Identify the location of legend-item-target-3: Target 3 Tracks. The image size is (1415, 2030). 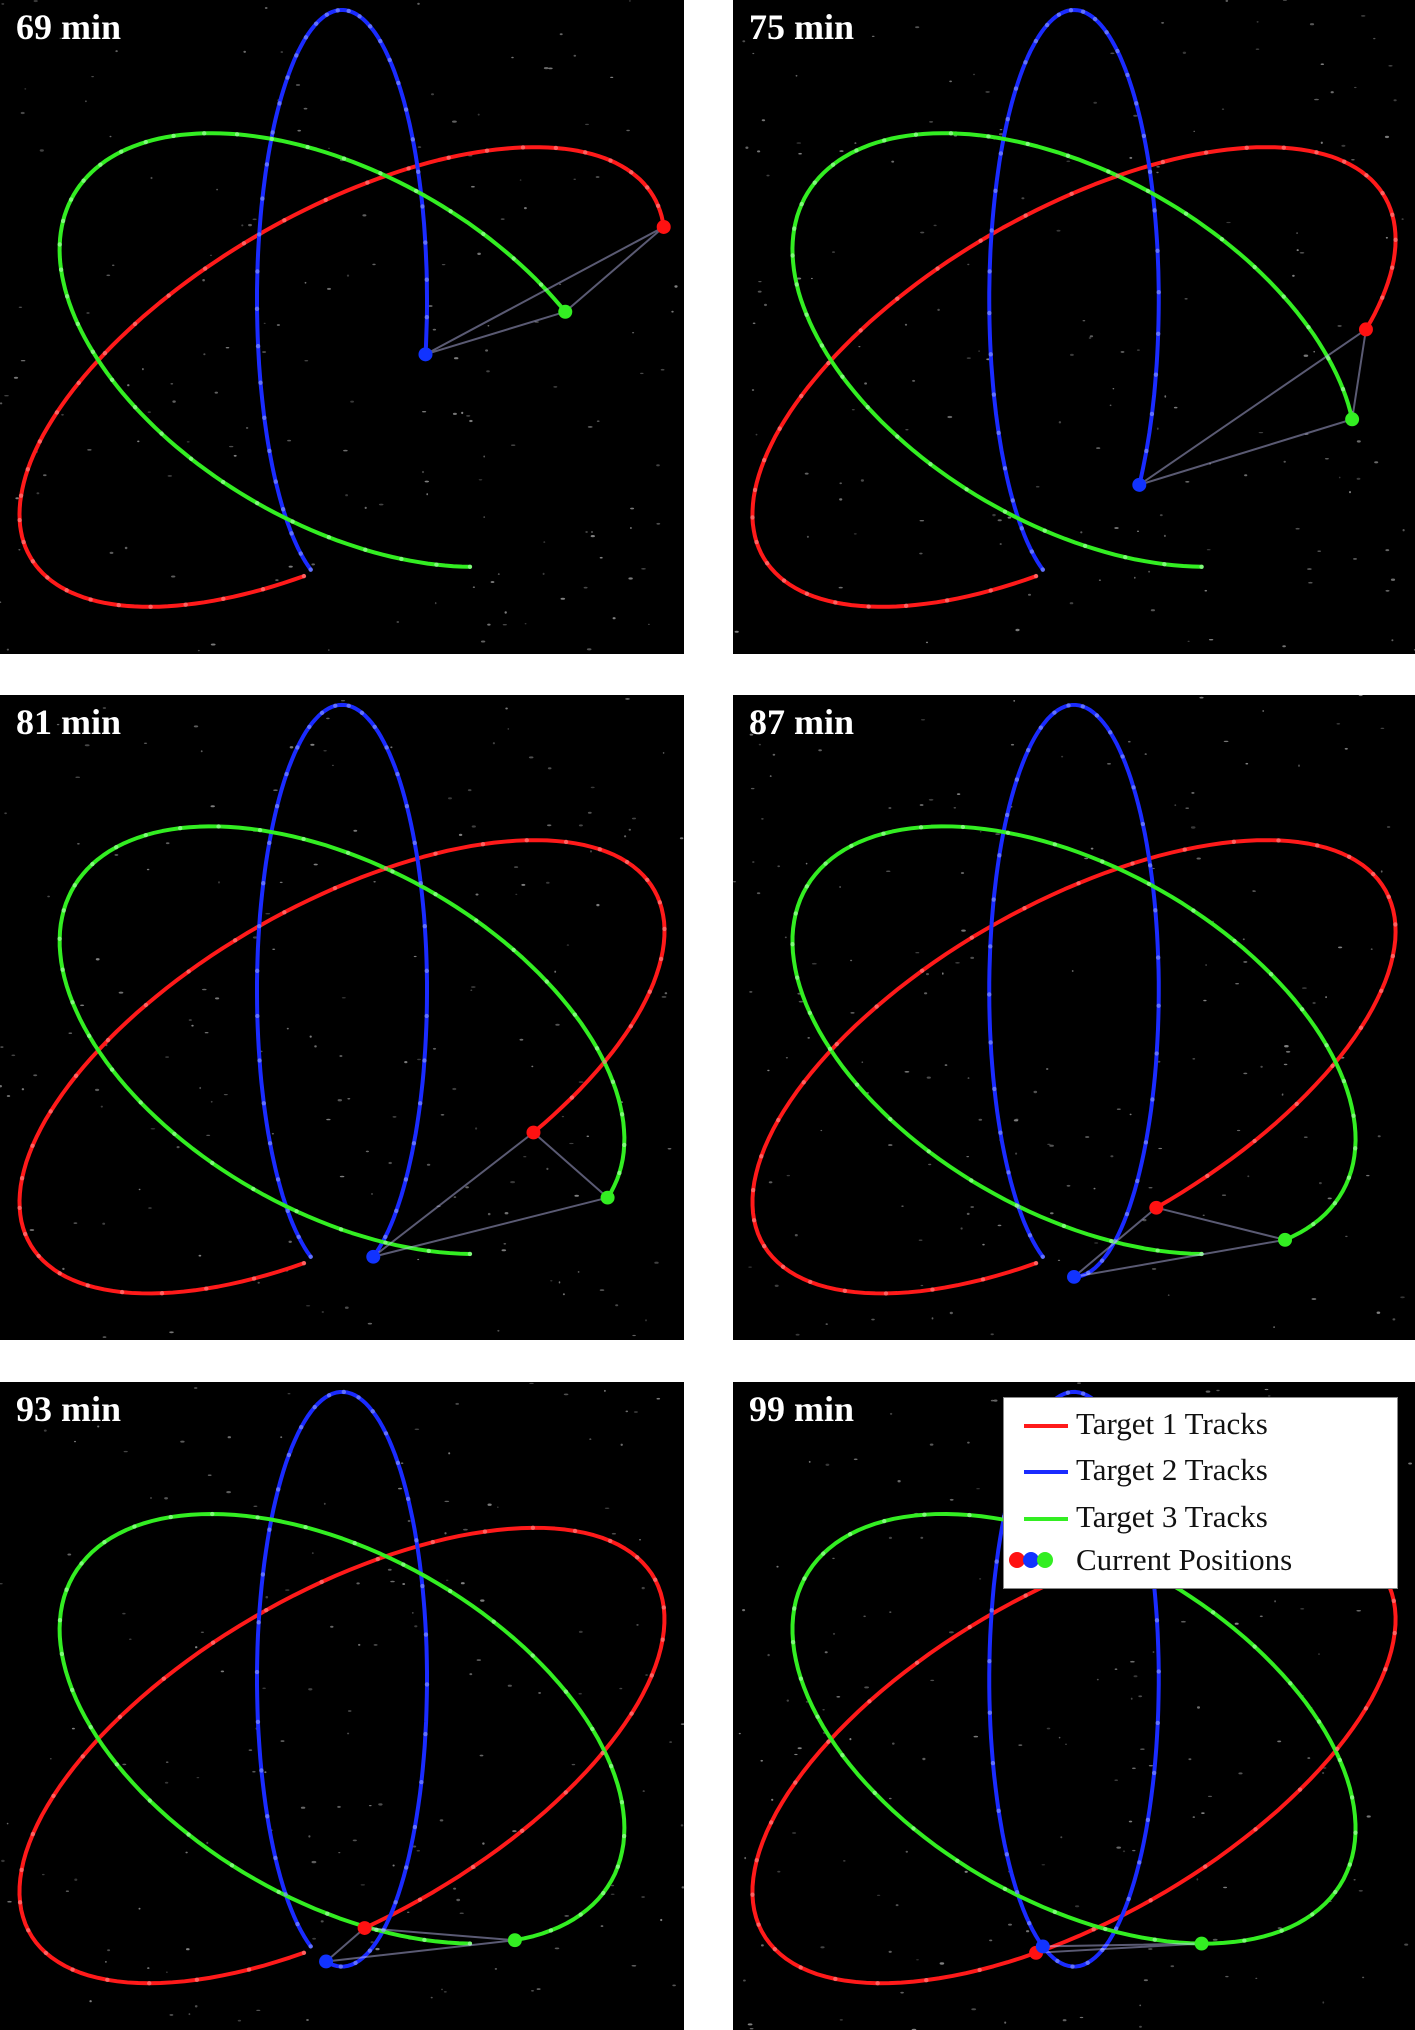
(1200, 1517).